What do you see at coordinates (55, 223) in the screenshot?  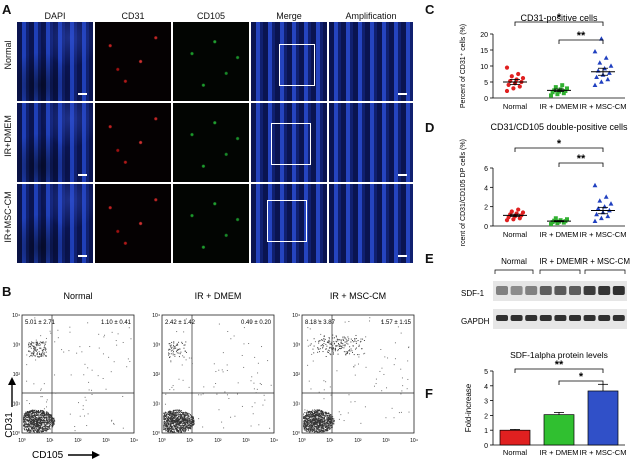 I see `micrograph-dapi-ir-msccm` at bounding box center [55, 223].